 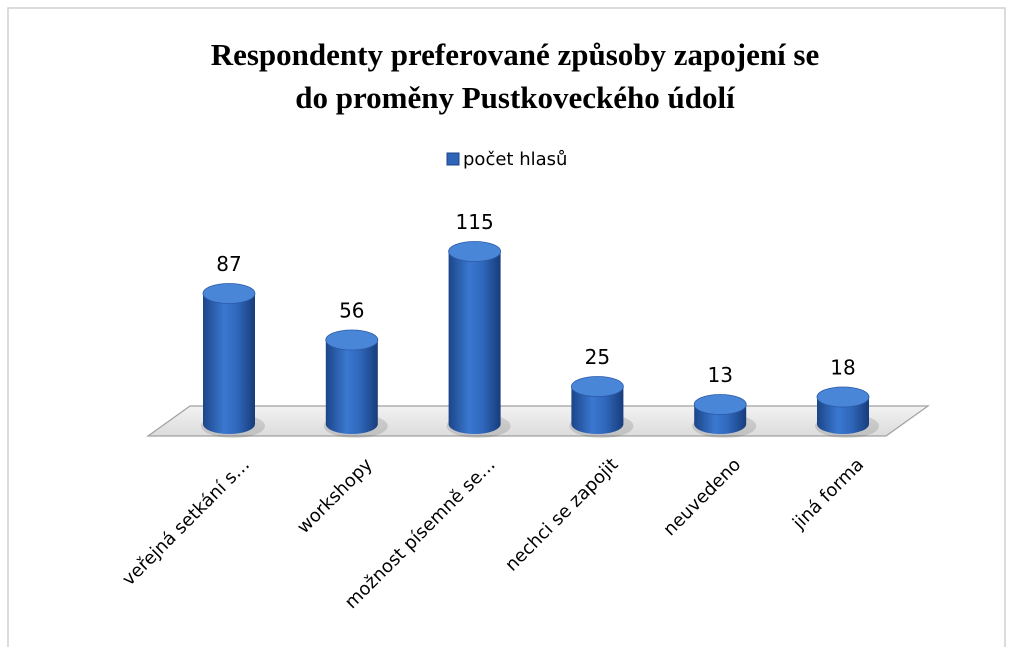 I want to click on data-label: 13, so click(x=719, y=375).